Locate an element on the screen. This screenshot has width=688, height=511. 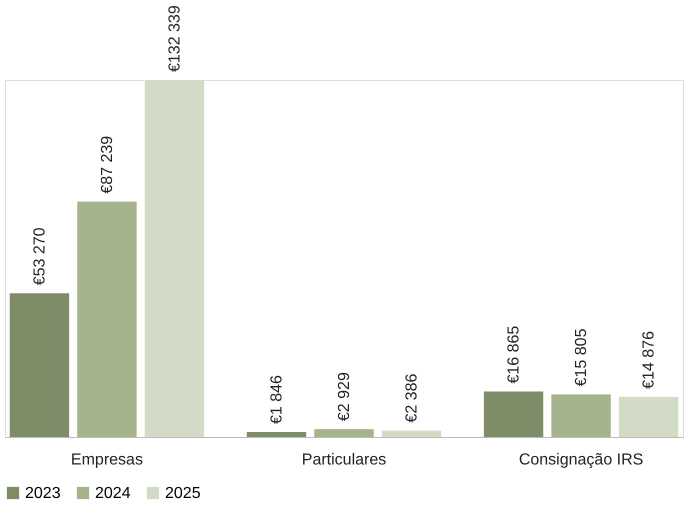
data-label: €1 846 is located at coordinates (277, 399).